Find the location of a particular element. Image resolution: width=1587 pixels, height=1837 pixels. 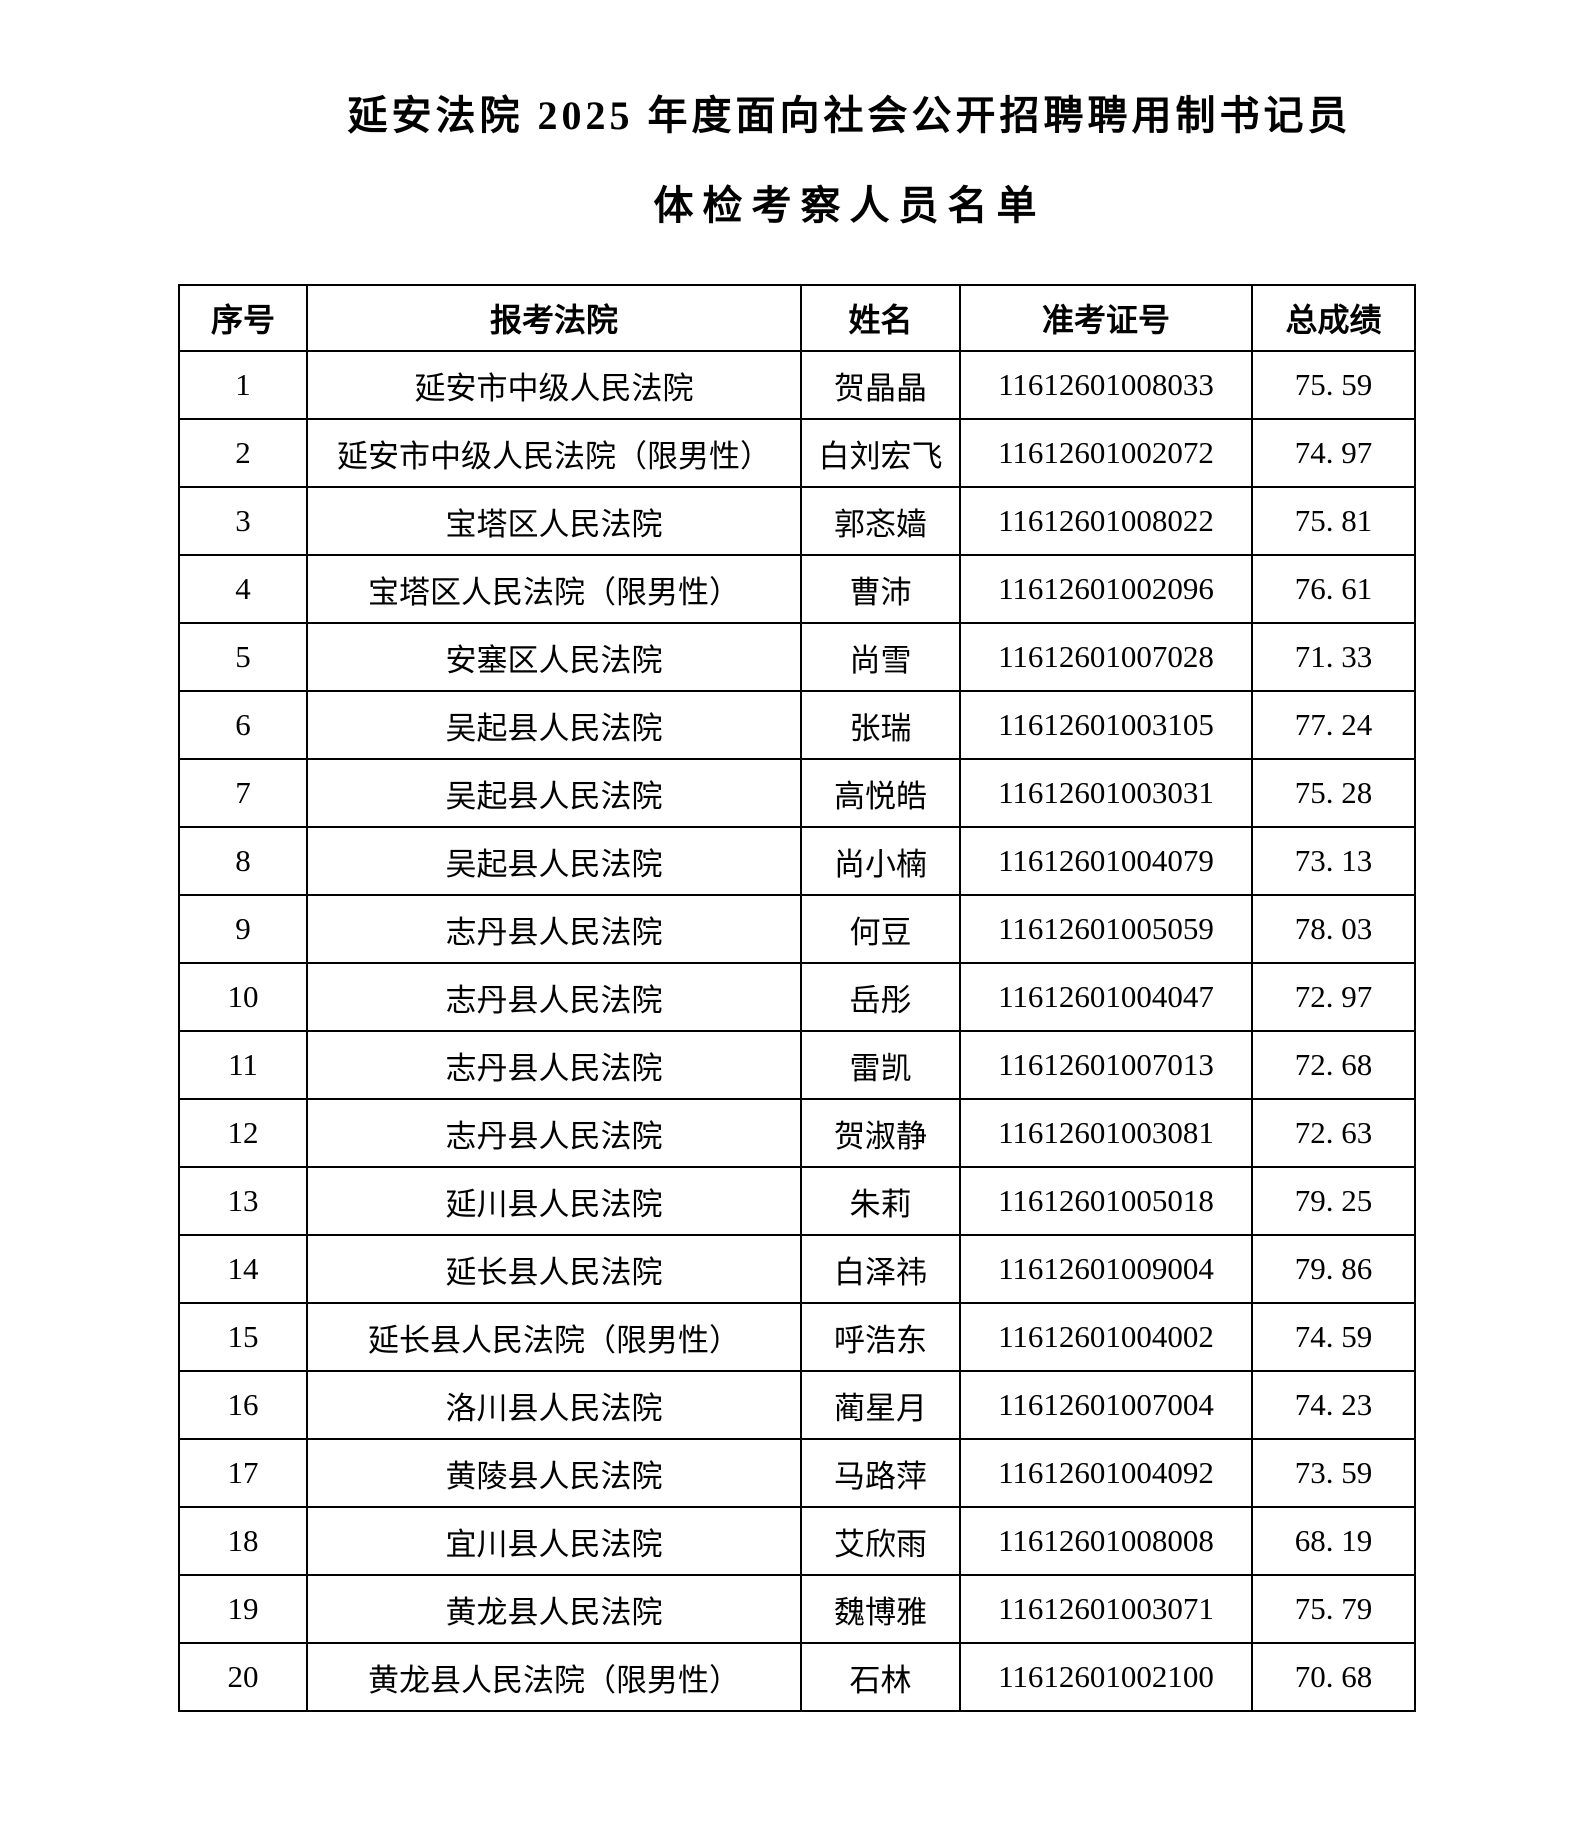

cell-total-score: 70. 68 is located at coordinates (1333, 1677).